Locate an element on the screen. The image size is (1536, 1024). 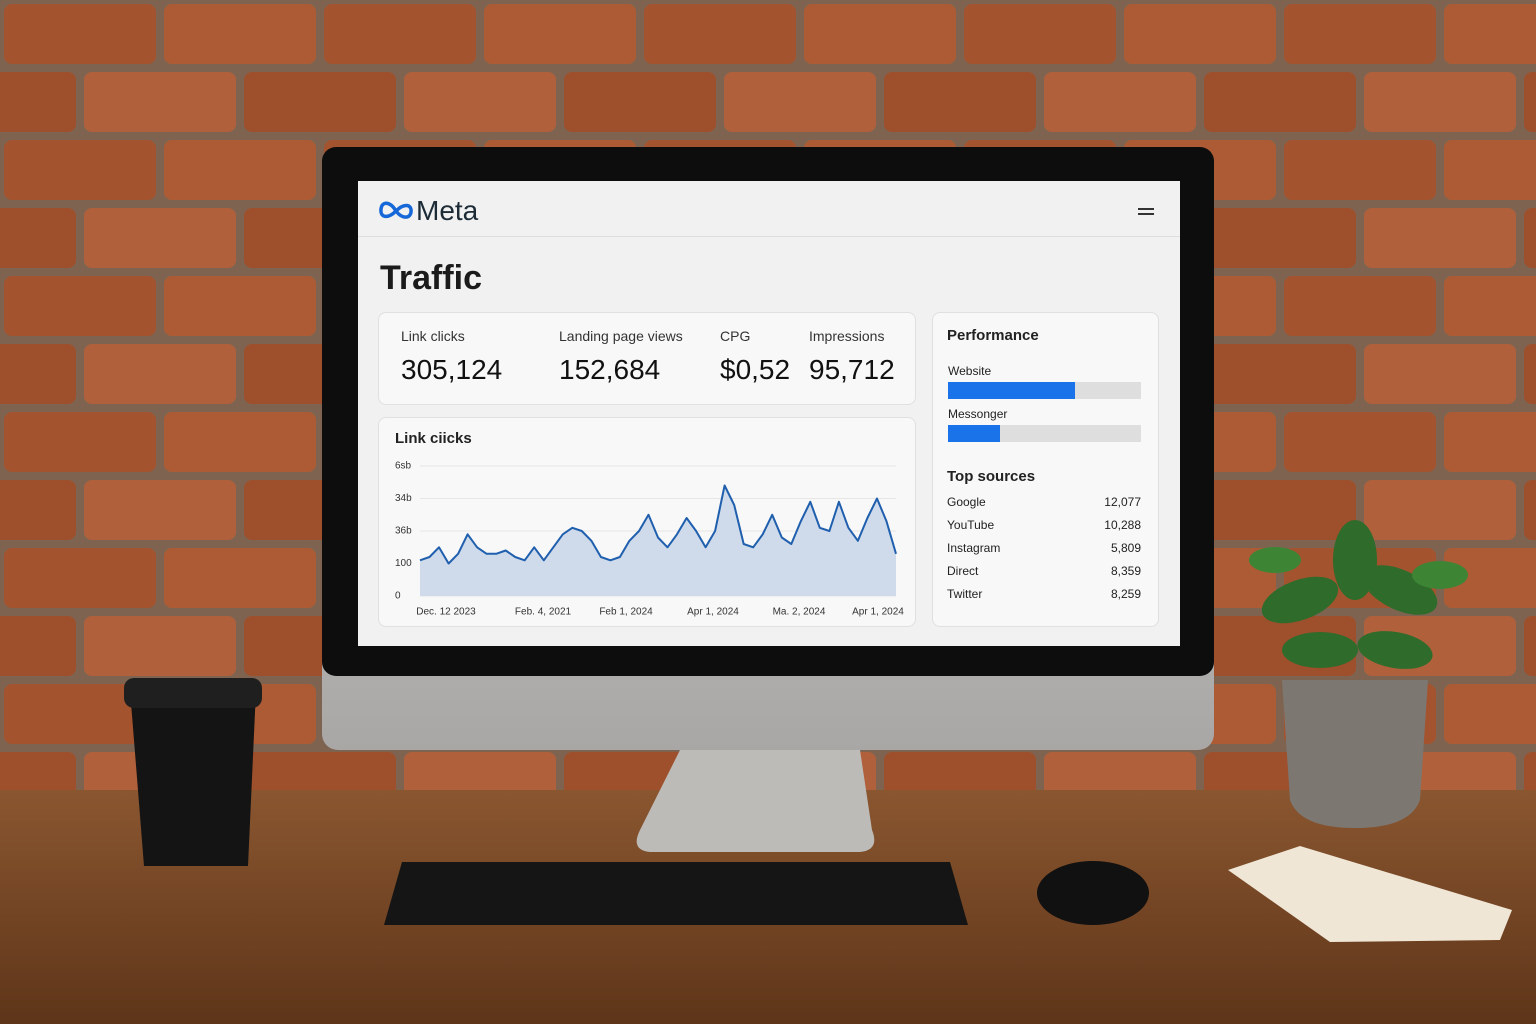
y-tick-label: 36b is located at coordinates (403, 531).